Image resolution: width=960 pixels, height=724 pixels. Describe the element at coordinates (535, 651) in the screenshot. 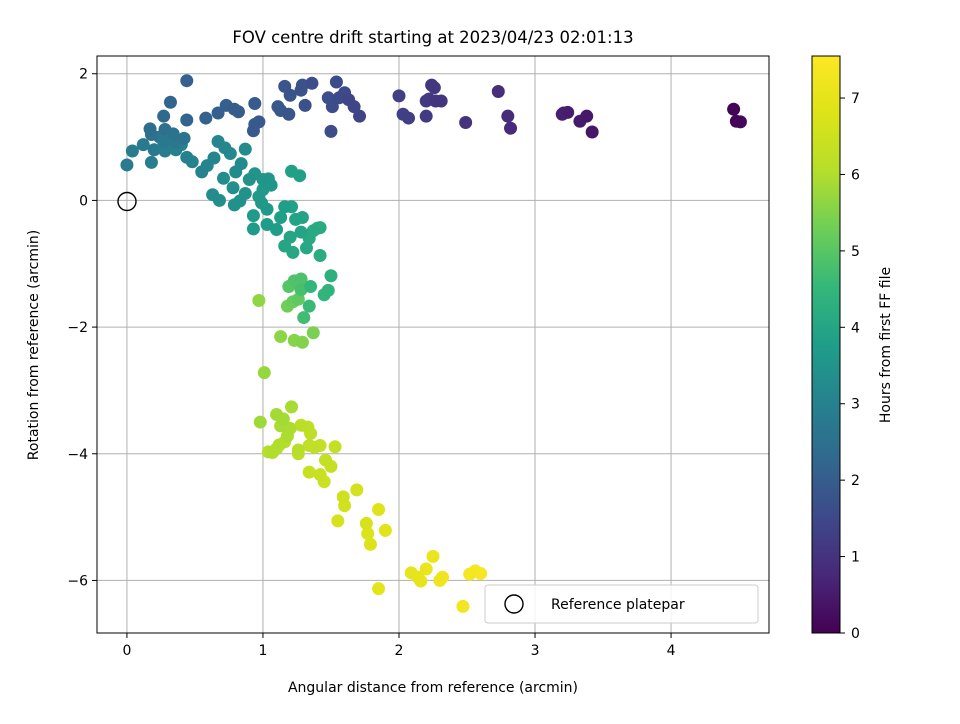

I see `x-tick-label: 3` at that location.